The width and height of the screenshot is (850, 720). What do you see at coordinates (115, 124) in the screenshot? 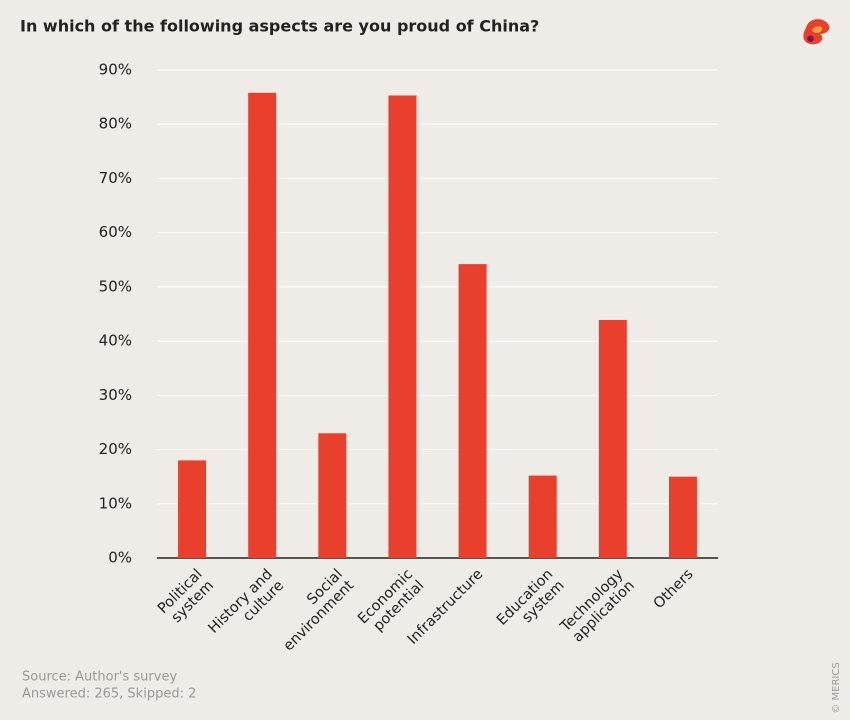
I see `y-tick-label: 80%` at bounding box center [115, 124].